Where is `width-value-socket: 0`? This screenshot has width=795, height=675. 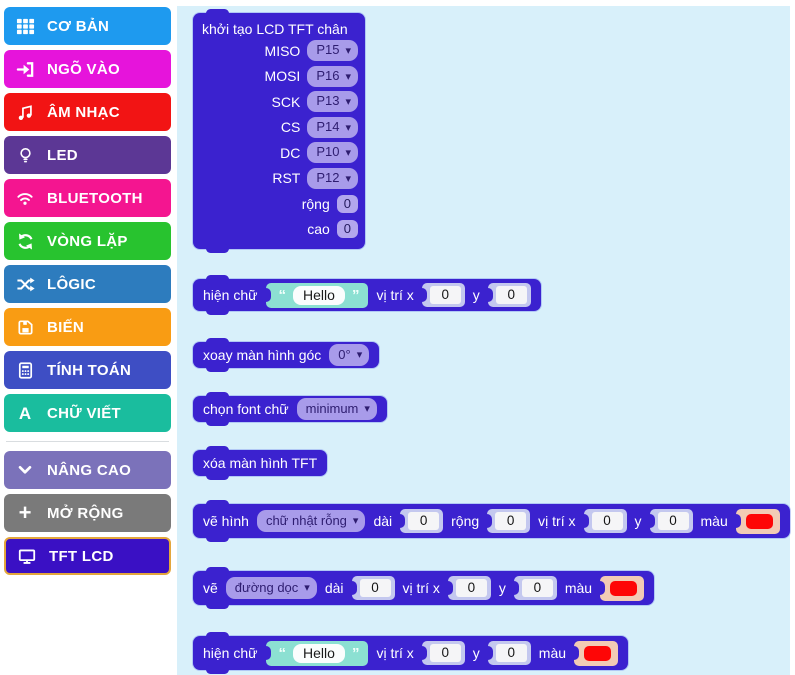
width-value-socket: 0 is located at coordinates (509, 521).